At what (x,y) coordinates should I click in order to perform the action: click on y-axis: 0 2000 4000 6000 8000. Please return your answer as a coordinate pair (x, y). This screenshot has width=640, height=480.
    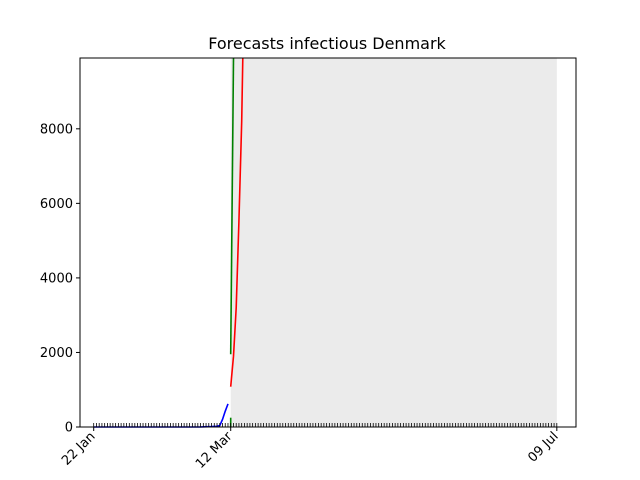
    Looking at the image, I should click on (60, 279).